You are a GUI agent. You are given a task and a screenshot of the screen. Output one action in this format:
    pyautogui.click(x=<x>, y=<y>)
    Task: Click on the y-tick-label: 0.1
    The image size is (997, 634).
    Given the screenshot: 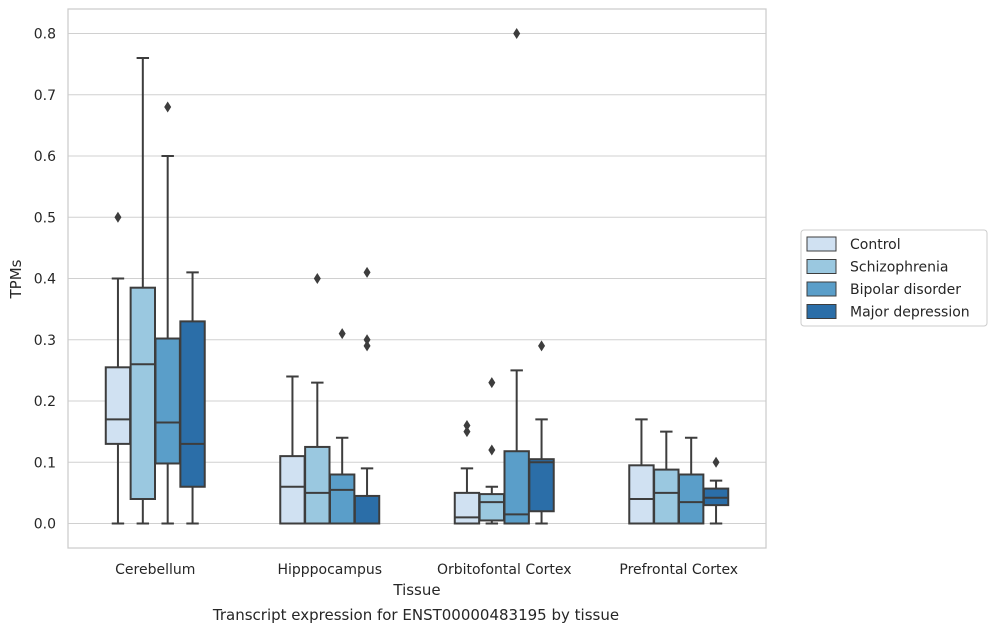 What is the action you would take?
    pyautogui.click(x=45, y=463)
    